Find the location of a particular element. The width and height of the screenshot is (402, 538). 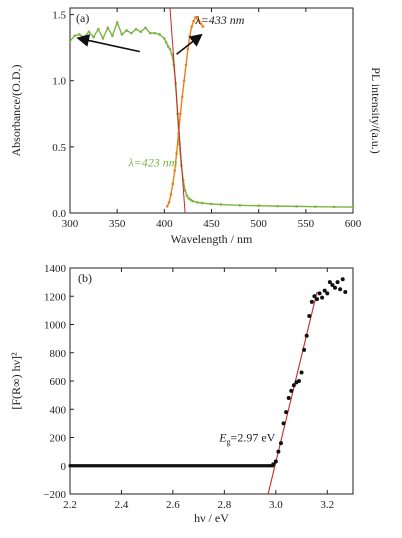

x-axis-title: Wavelength / nm is located at coordinates (212, 239).